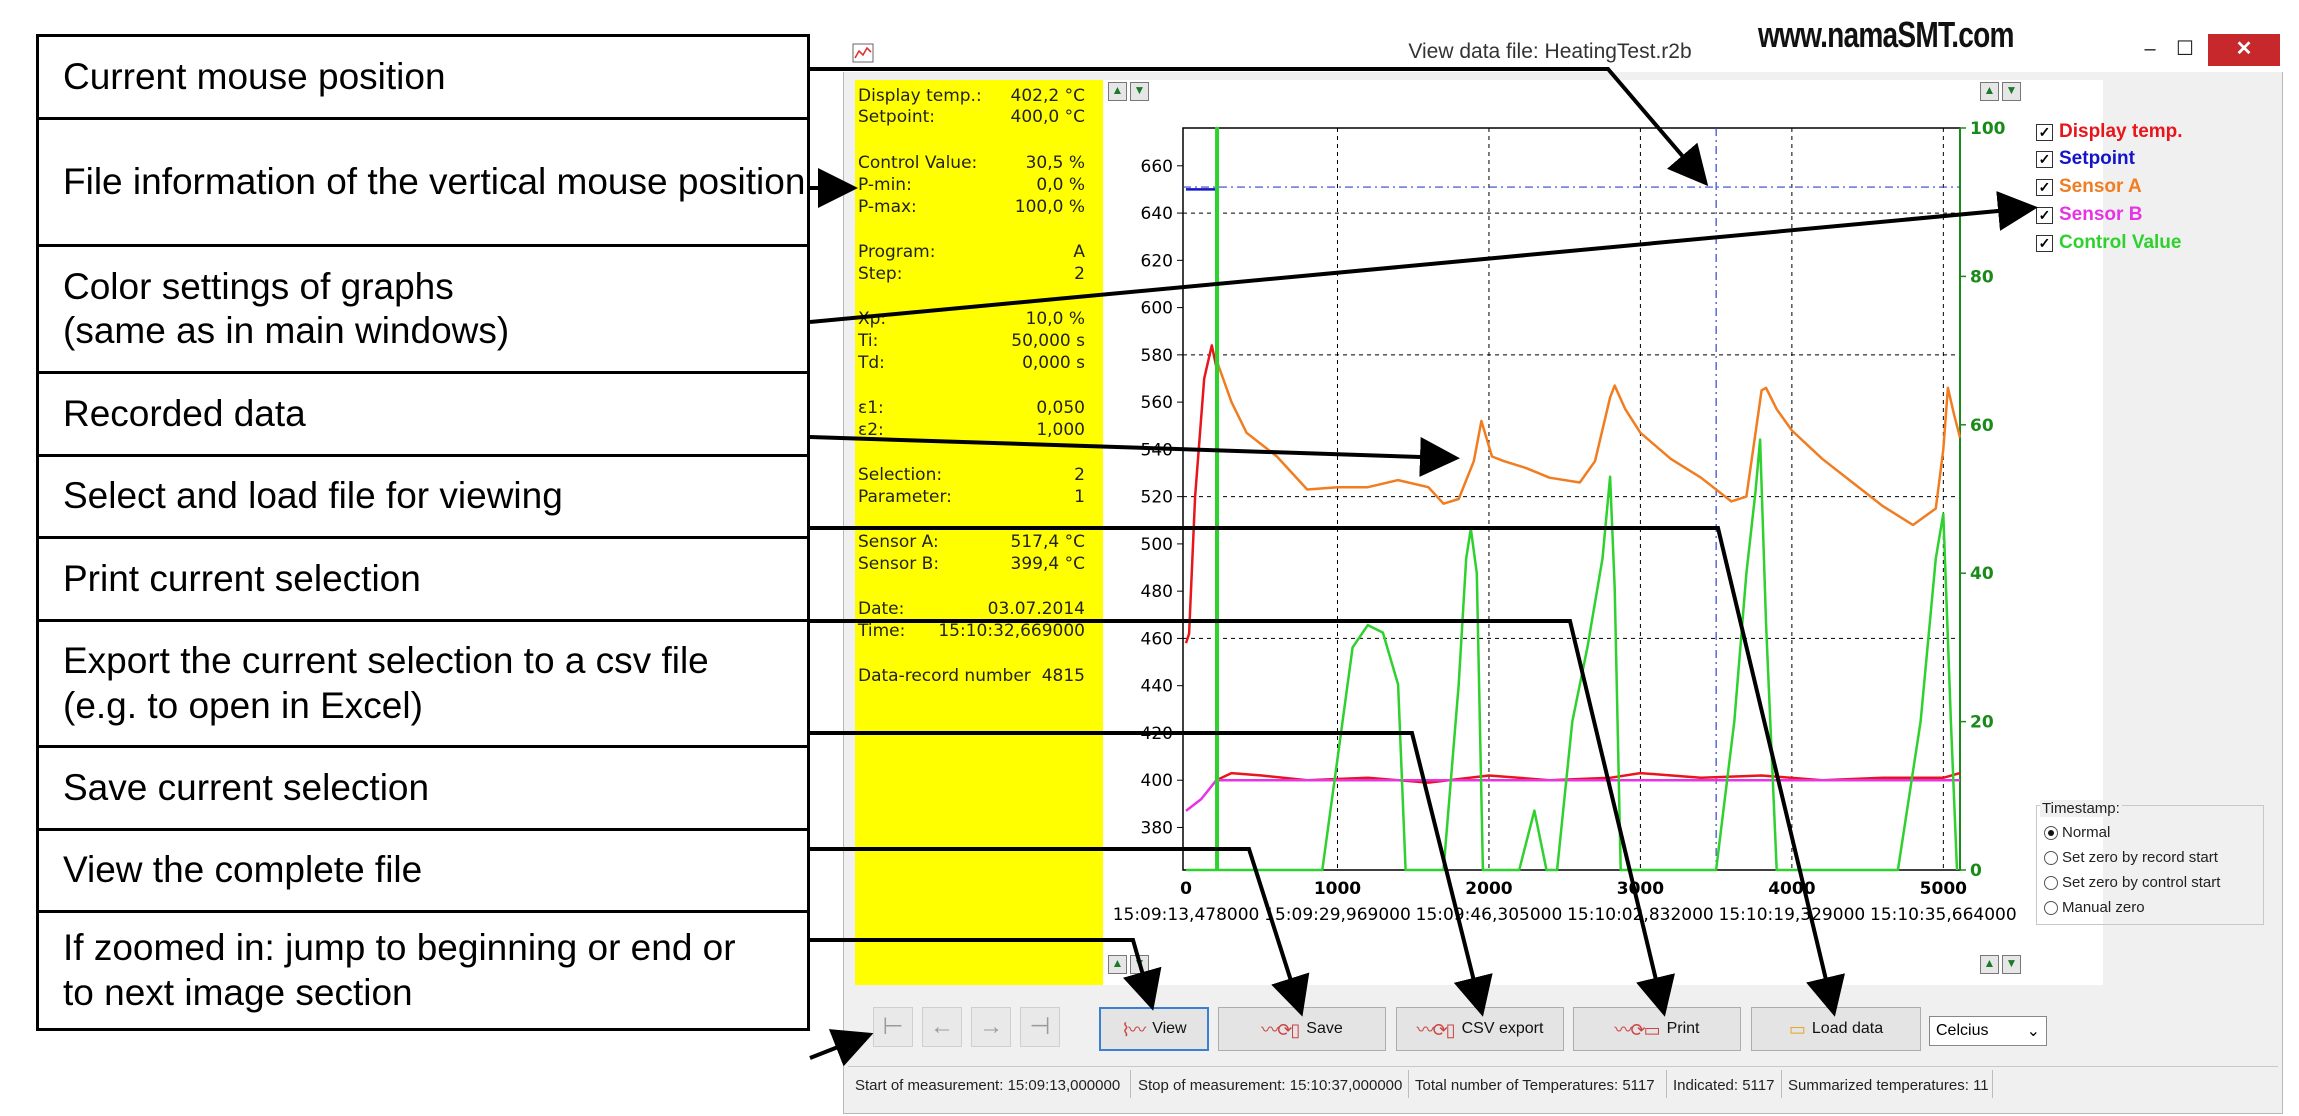 This screenshot has height=1116, width=2299. I want to click on print-button: 〰⟳▭ Print, so click(1657, 1029).